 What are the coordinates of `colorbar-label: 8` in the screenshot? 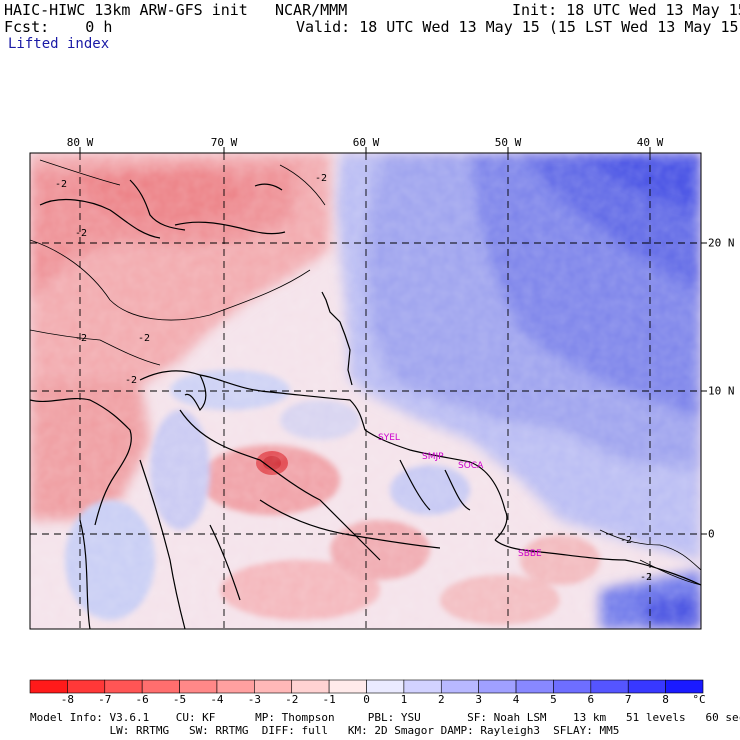 It's located at (665, 699).